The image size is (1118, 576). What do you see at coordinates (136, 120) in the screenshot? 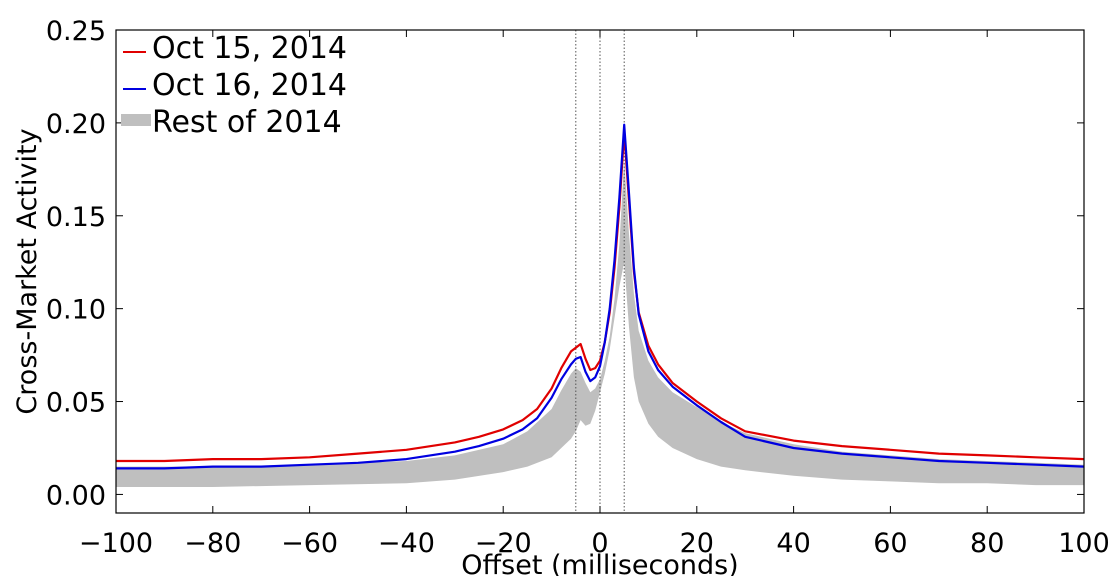
I see `legend-swatch-band` at bounding box center [136, 120].